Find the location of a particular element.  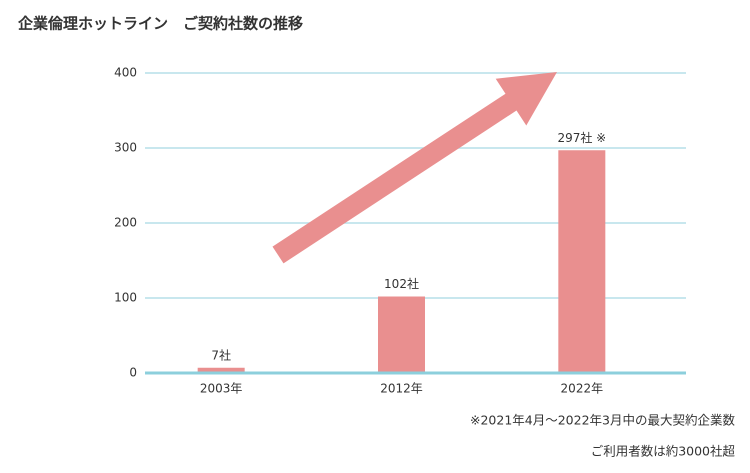

chart-title: 企業倫理ホットライン ご契約社数の推移 is located at coordinates (160, 24).